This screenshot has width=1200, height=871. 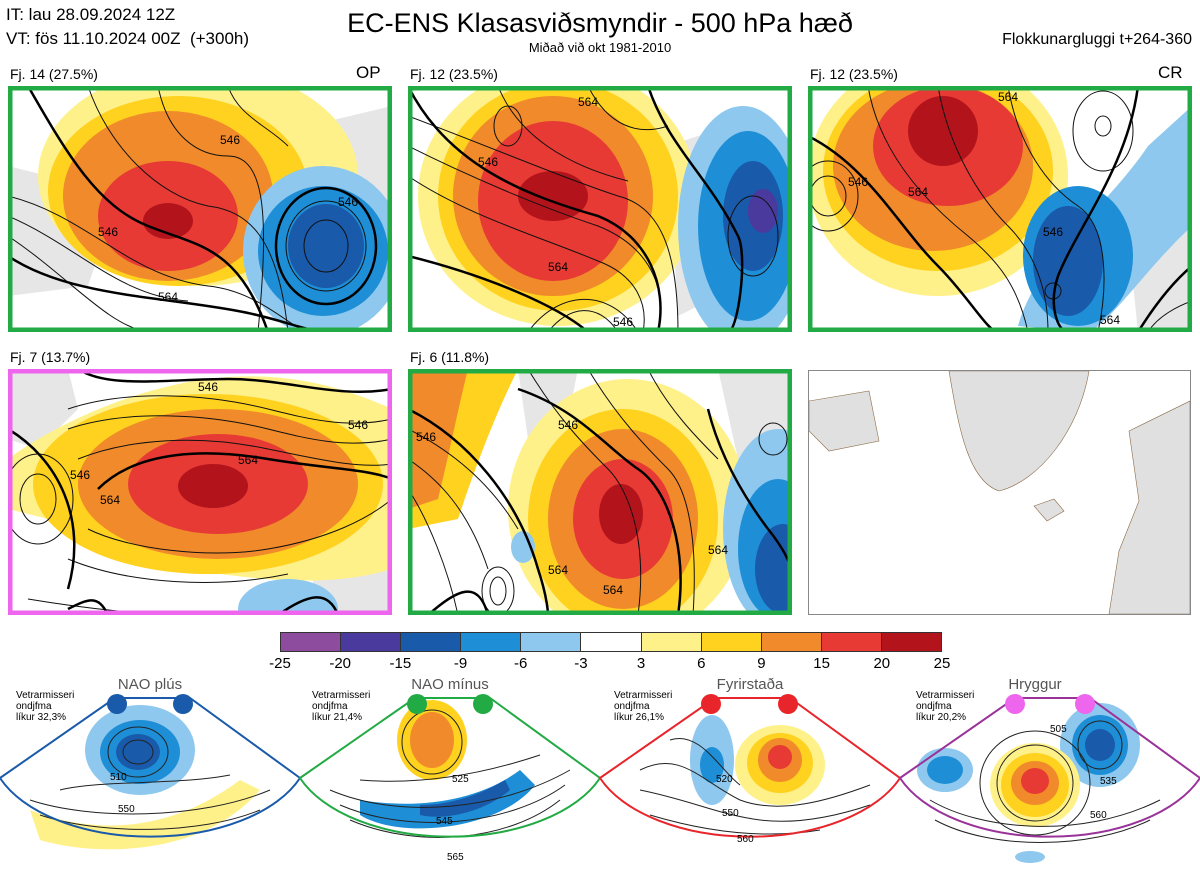 I want to click on anomaly-negative-bottom, so click(x=1030, y=857).